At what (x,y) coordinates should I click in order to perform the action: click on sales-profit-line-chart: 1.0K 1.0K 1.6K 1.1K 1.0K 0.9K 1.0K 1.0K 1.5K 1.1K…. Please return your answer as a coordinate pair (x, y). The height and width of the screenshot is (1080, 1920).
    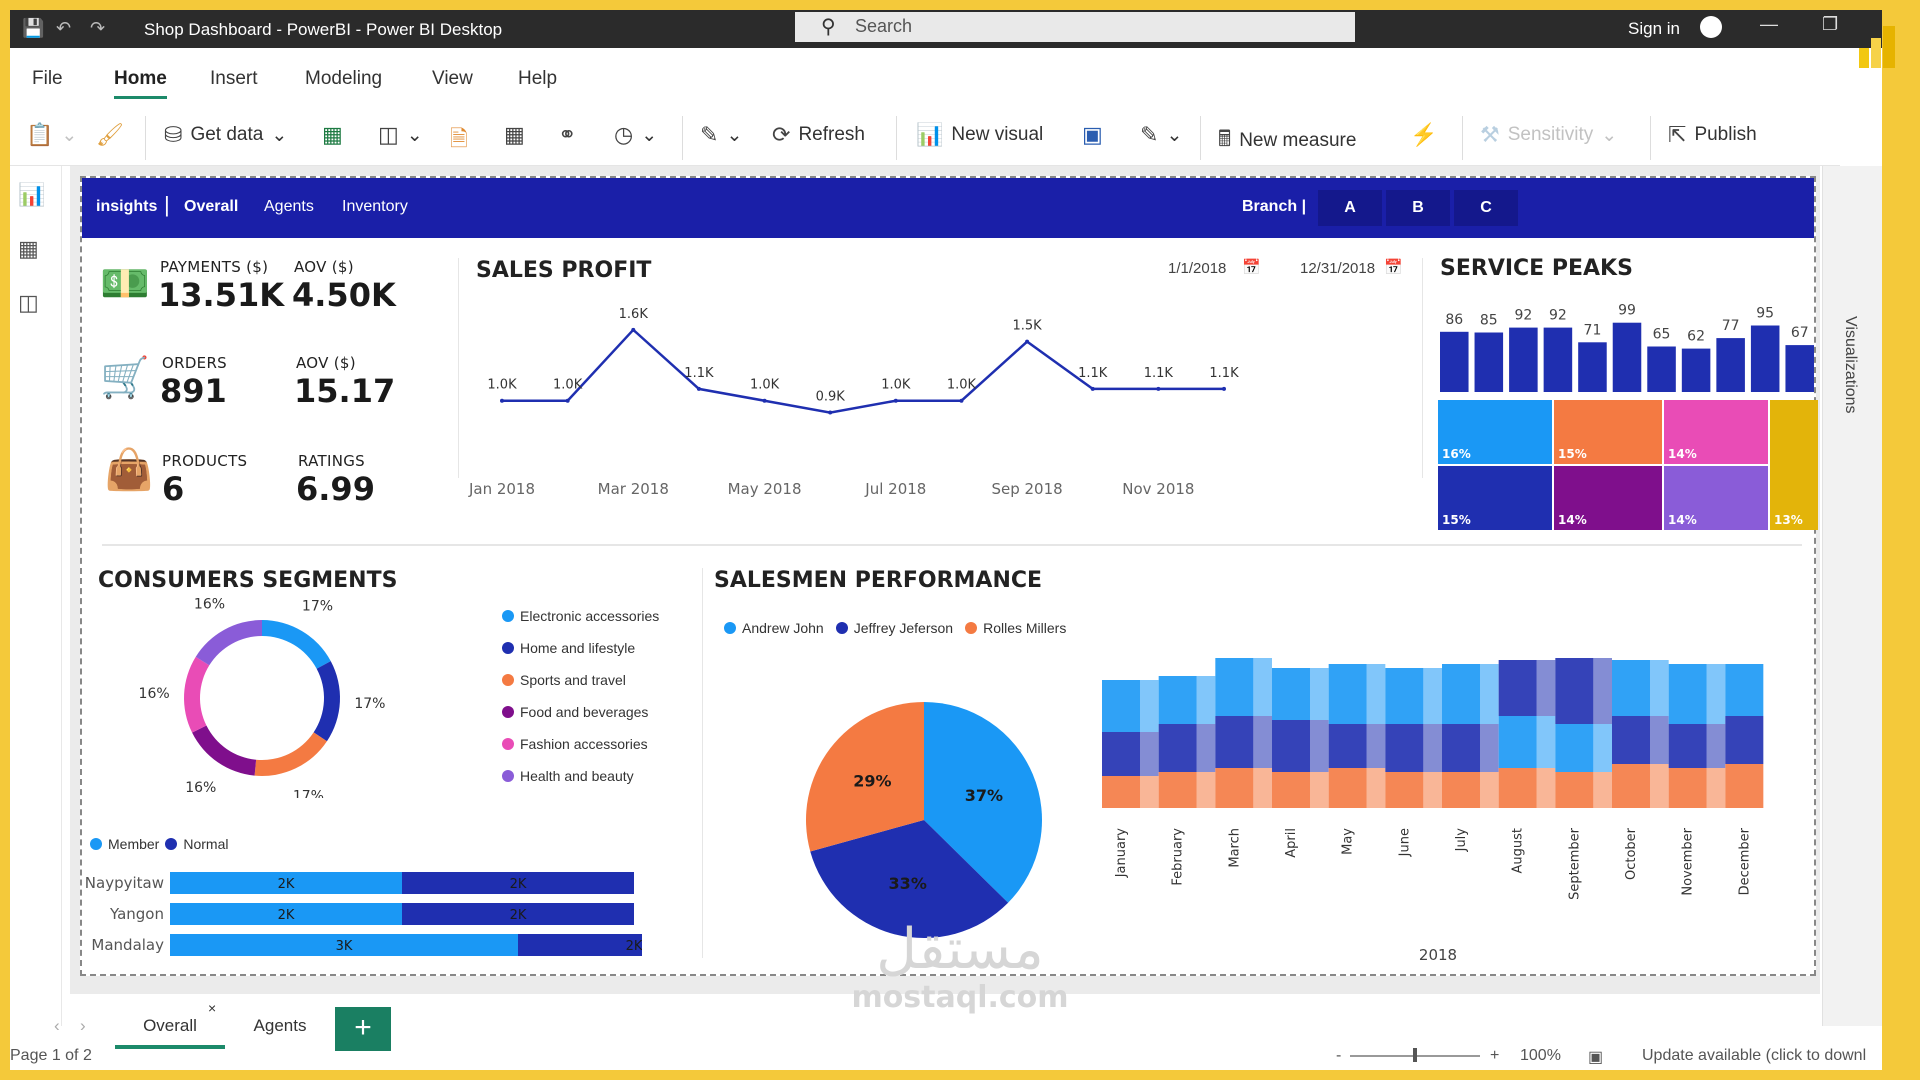
    Looking at the image, I should click on (962, 393).